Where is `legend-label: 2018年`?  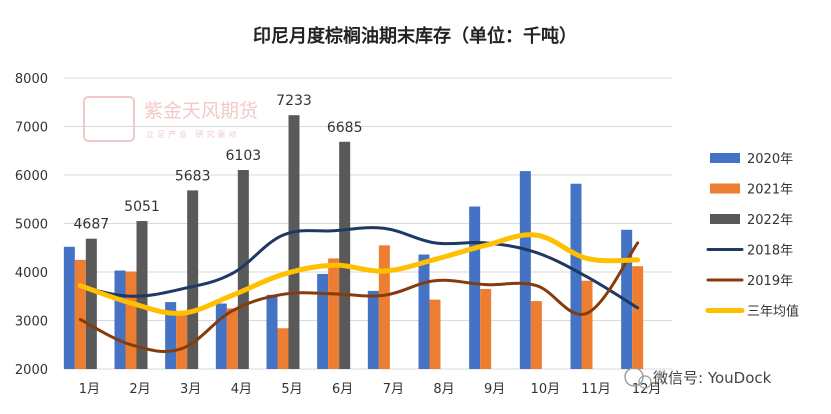 legend-label: 2018年 is located at coordinates (770, 251).